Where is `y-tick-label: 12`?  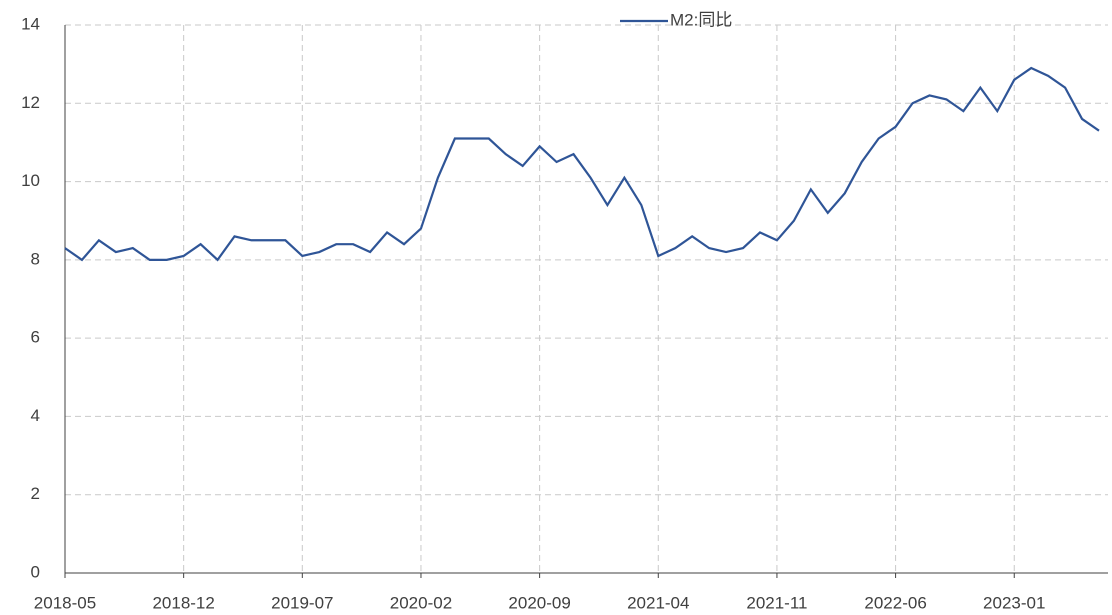
y-tick-label: 12 is located at coordinates (30, 102).